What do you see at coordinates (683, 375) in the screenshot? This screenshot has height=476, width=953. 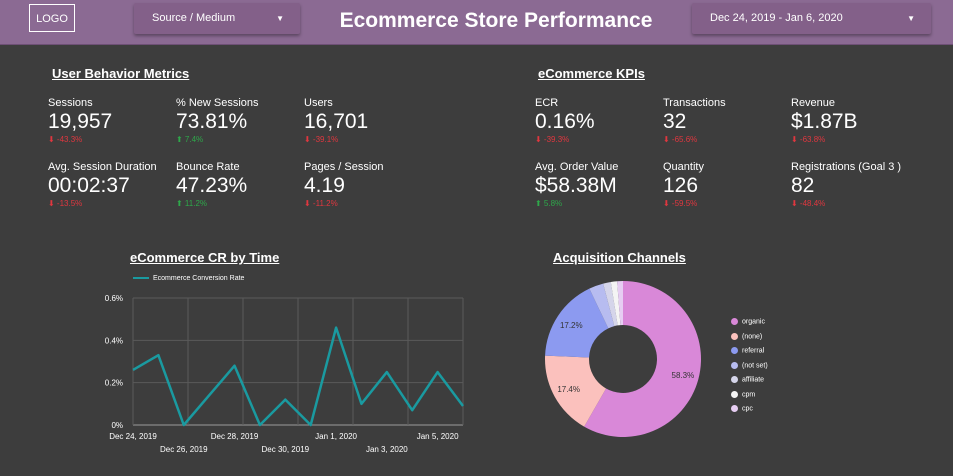 I see `slice-label: 58.3%` at bounding box center [683, 375].